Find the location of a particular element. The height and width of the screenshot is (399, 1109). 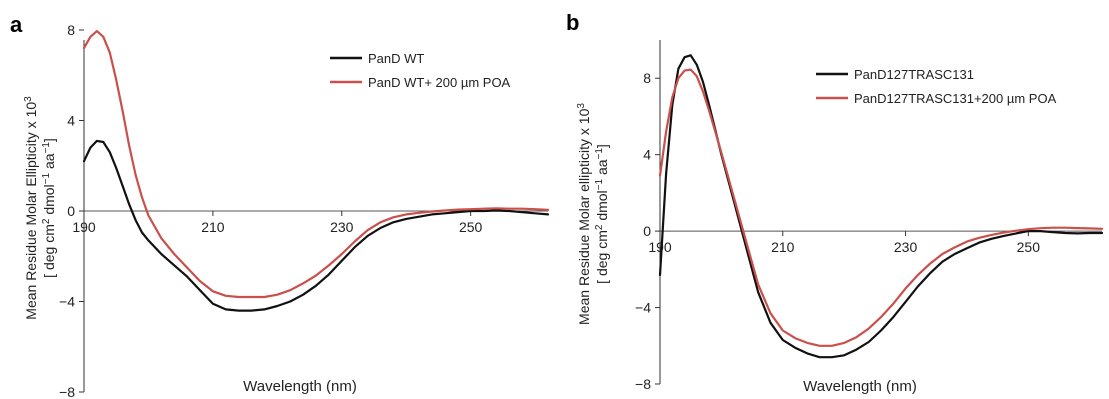

legend: PanD WT PanD WT+ 200 µm POA is located at coordinates (420, 70).